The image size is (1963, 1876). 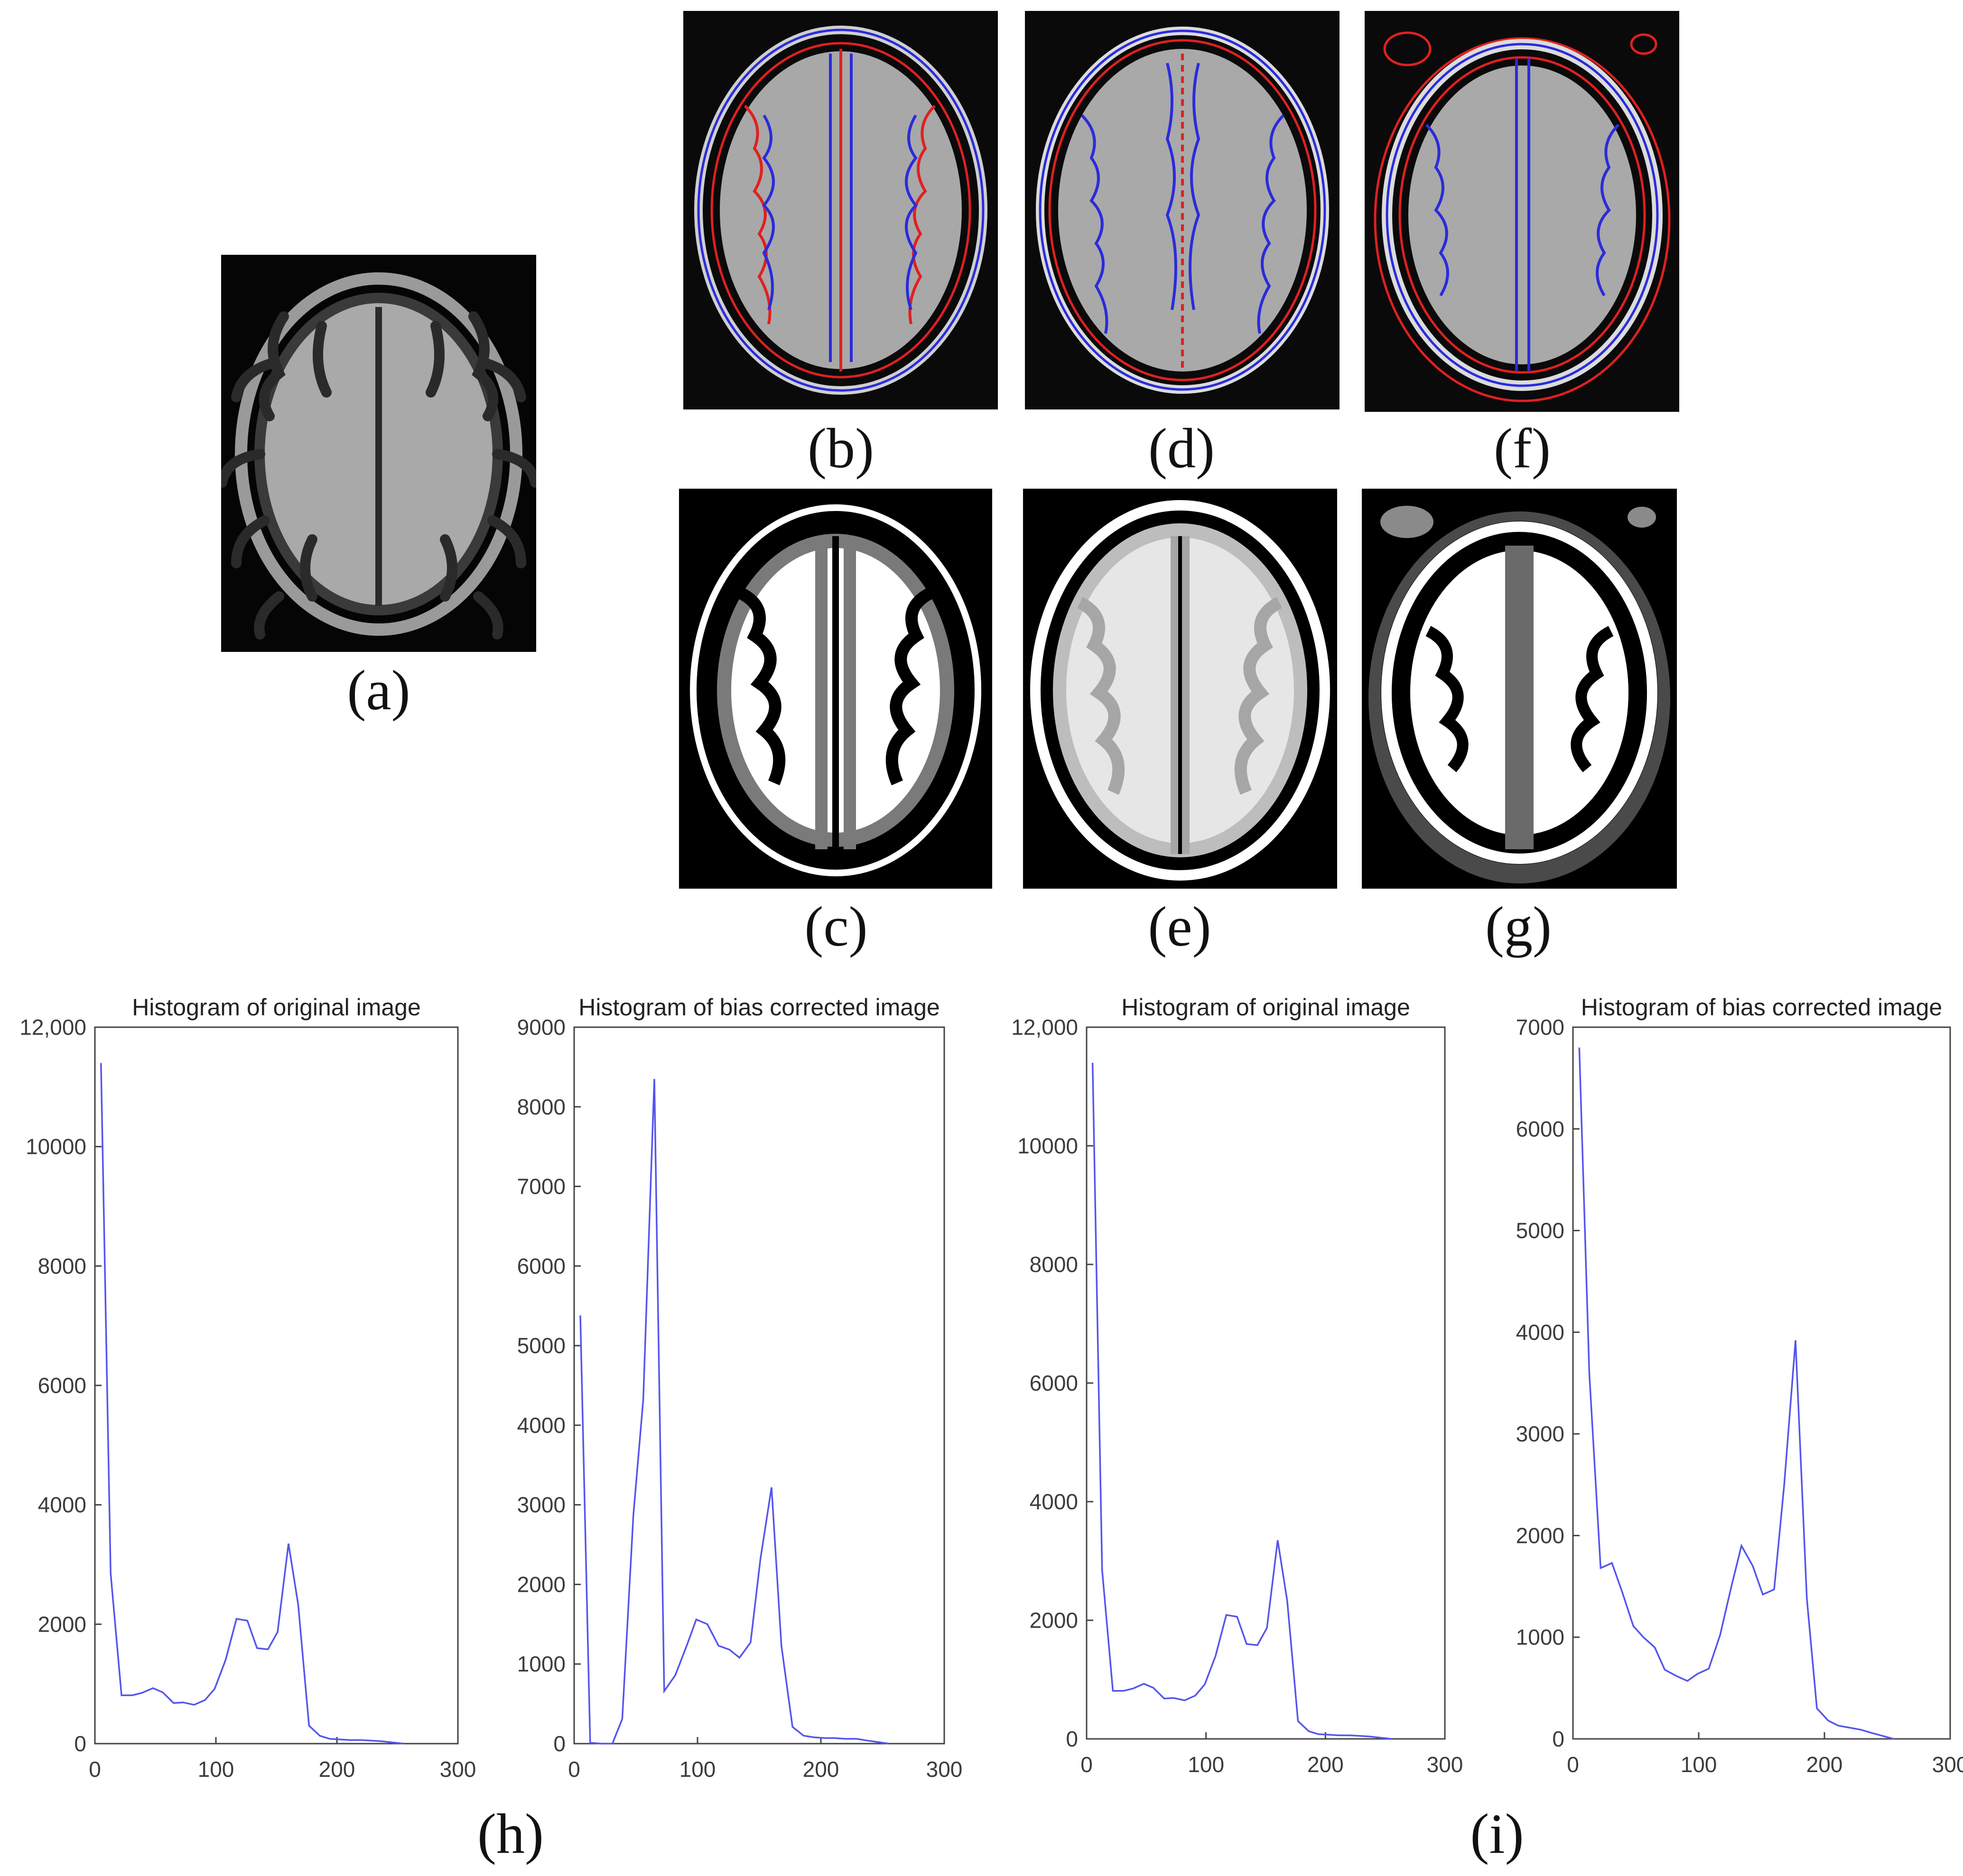 I want to click on panel-a-original-mri, so click(x=378, y=453).